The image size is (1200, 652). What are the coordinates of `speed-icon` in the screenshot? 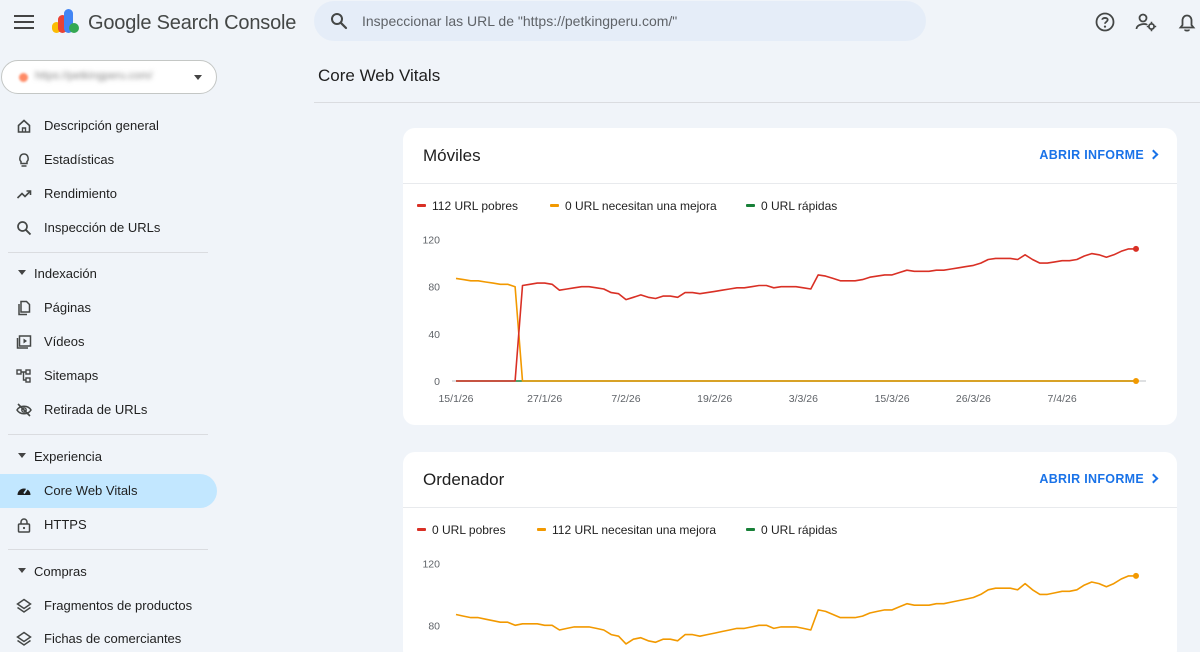 It's located at (24, 491).